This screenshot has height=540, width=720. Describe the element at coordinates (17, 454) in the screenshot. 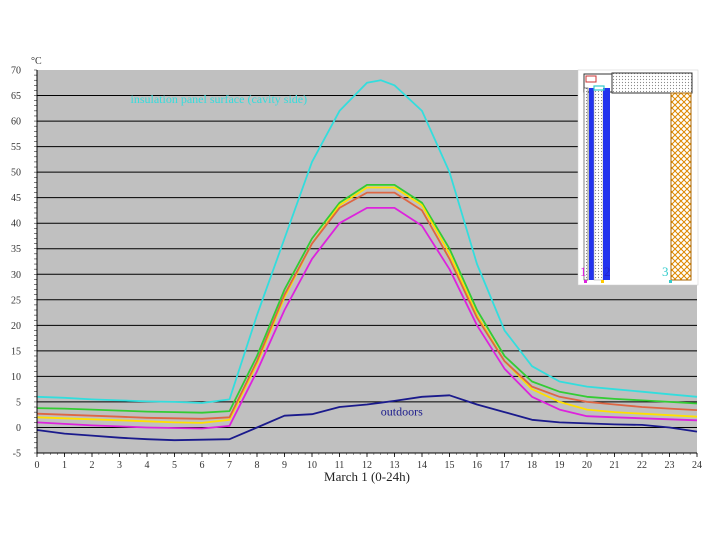

I see `y-tick-label: -5` at that location.